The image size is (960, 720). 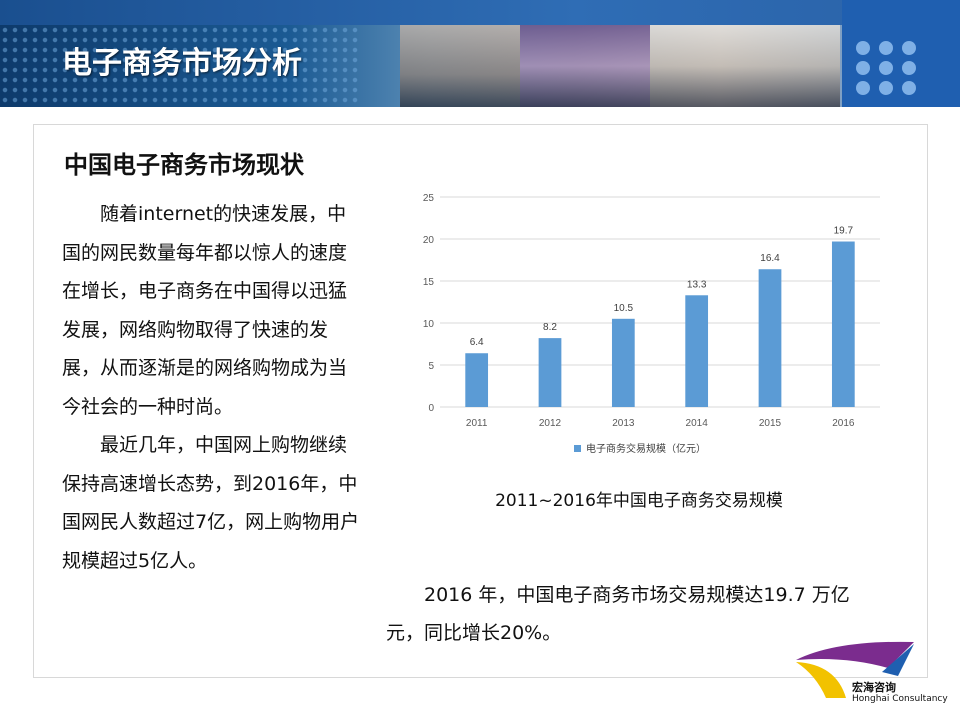 What do you see at coordinates (431, 366) in the screenshot?
I see `y-tick-label: 5` at bounding box center [431, 366].